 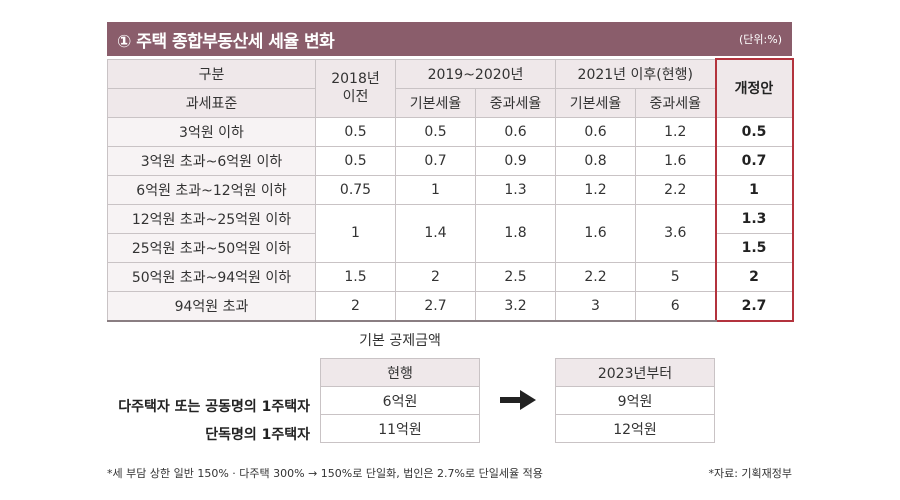 What do you see at coordinates (355, 276) in the screenshot?
I see `rate-cell: 1.5` at bounding box center [355, 276].